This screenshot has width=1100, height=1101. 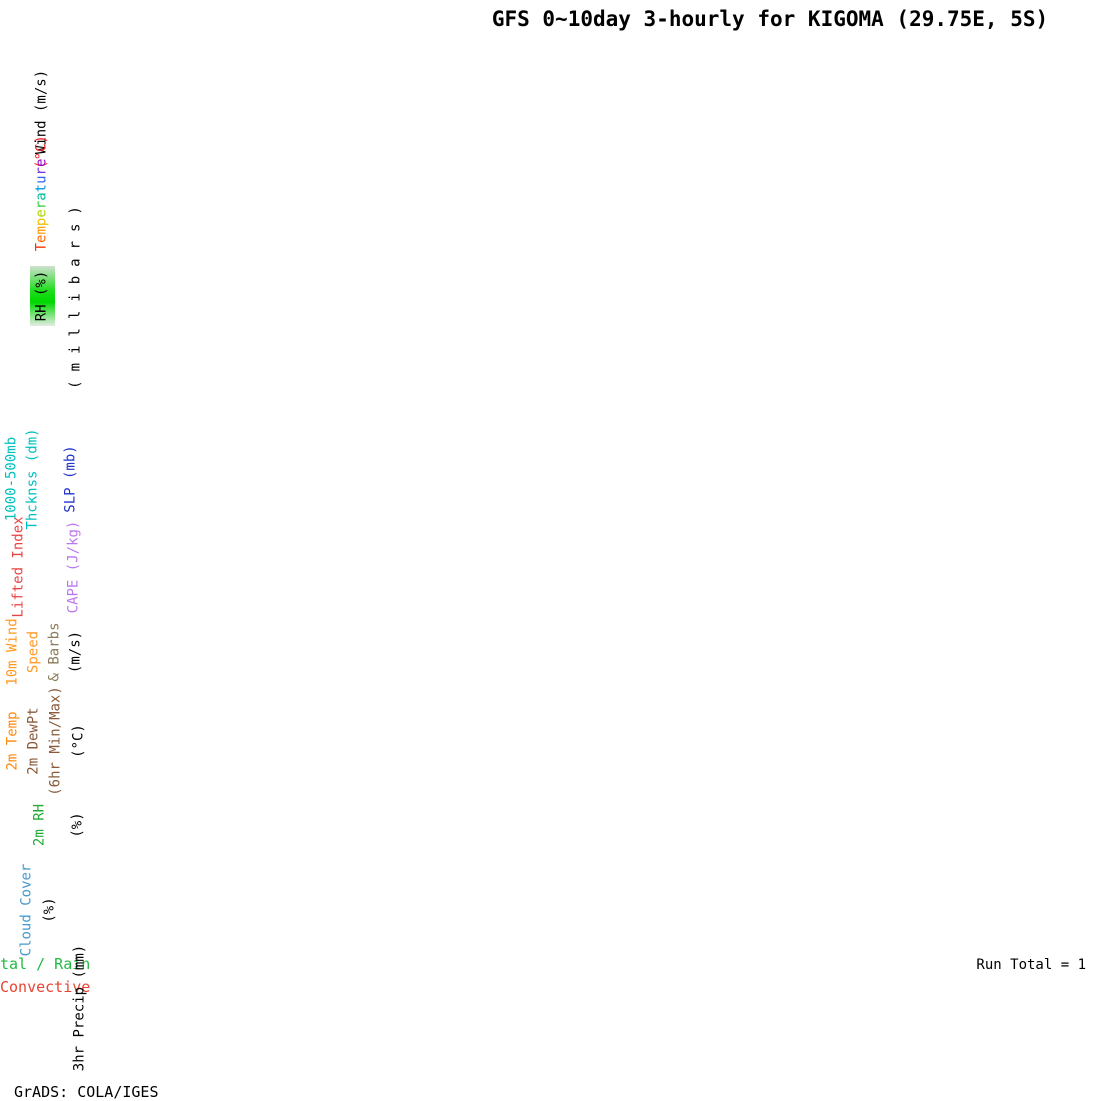 What do you see at coordinates (12, 741) in the screenshot?
I see `temp2m-axis-label: 2m Temp` at bounding box center [12, 741].